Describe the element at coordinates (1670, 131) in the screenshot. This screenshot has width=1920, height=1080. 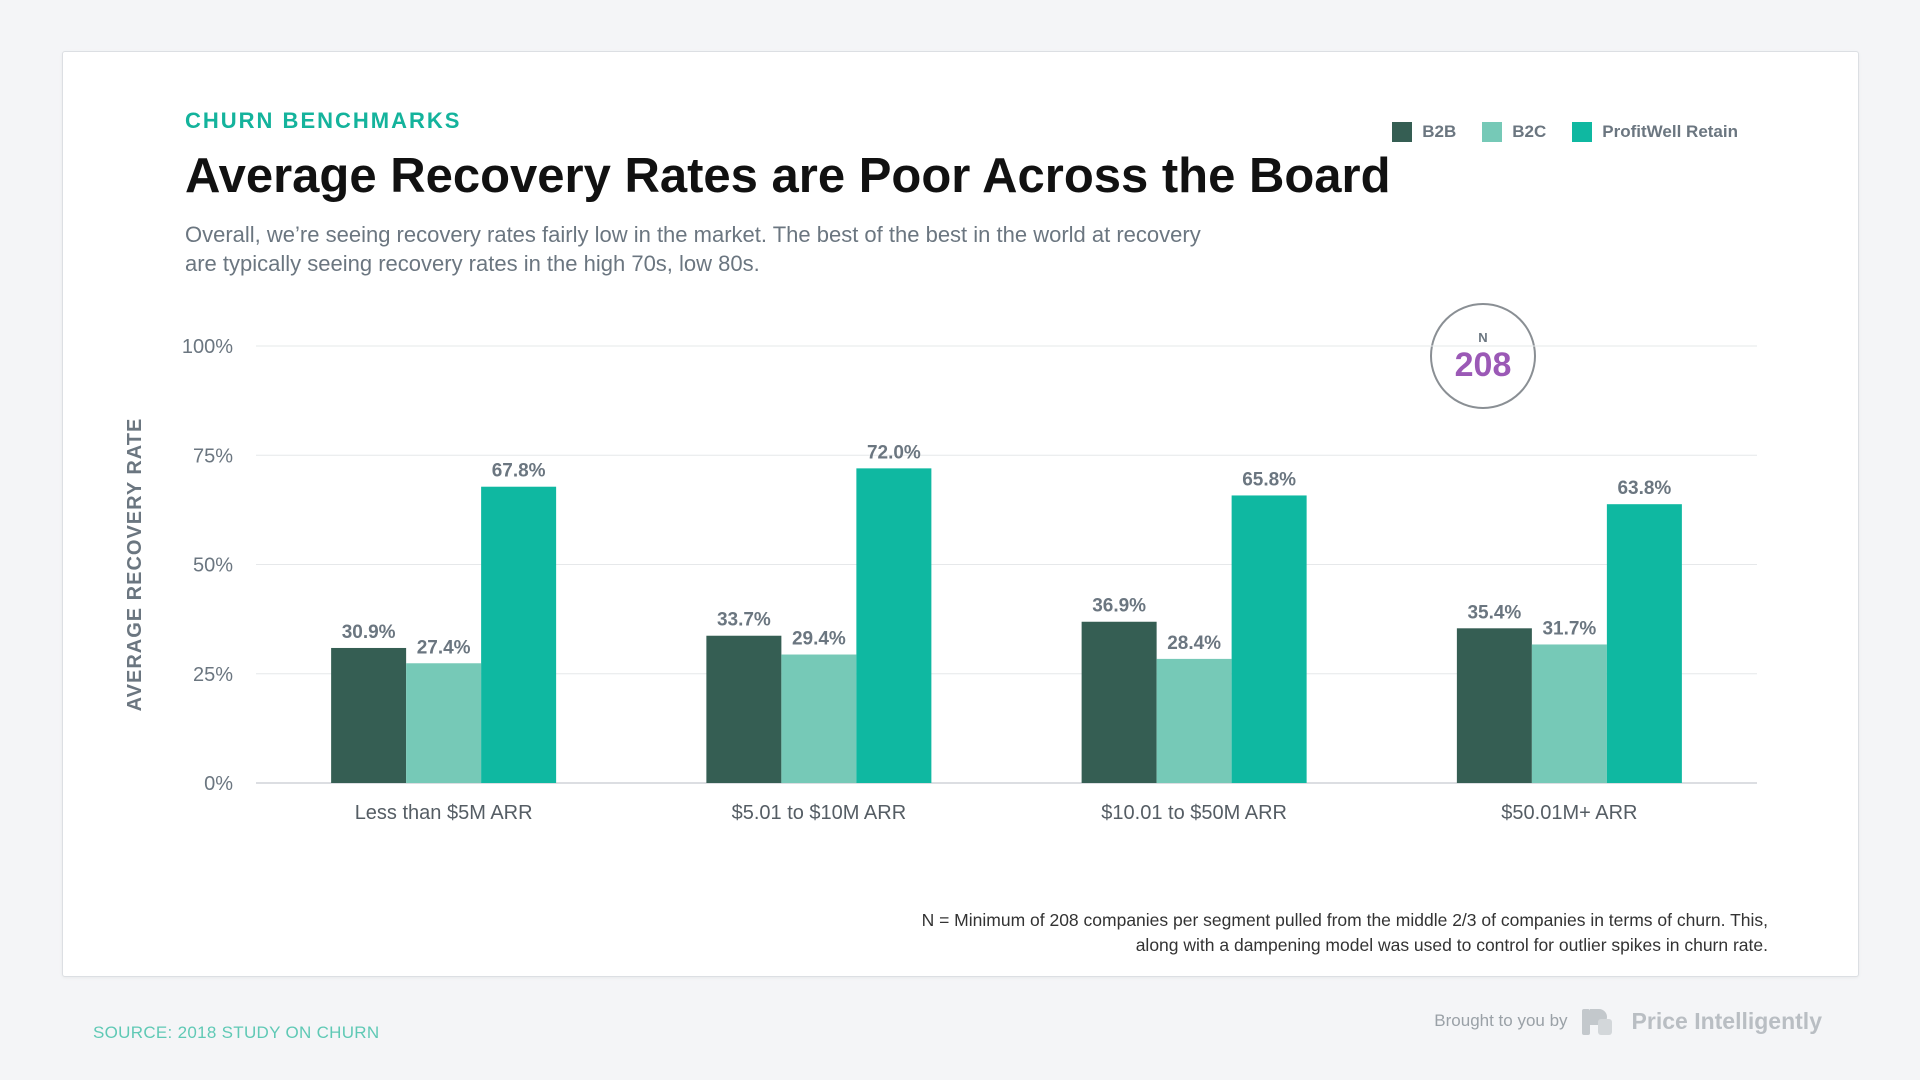
I see `legend-label-retain: ProfitWell Retain` at that location.